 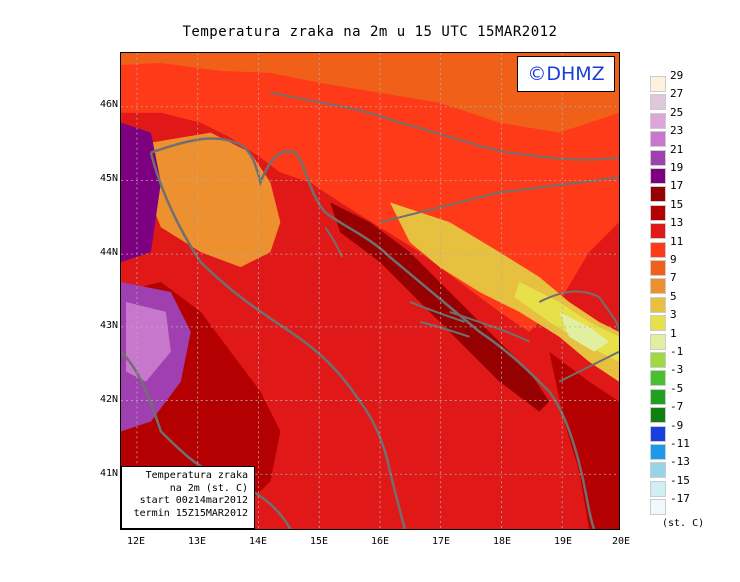 What do you see at coordinates (206, 439) in the screenshot?
I see `coastline-italy-west` at bounding box center [206, 439].